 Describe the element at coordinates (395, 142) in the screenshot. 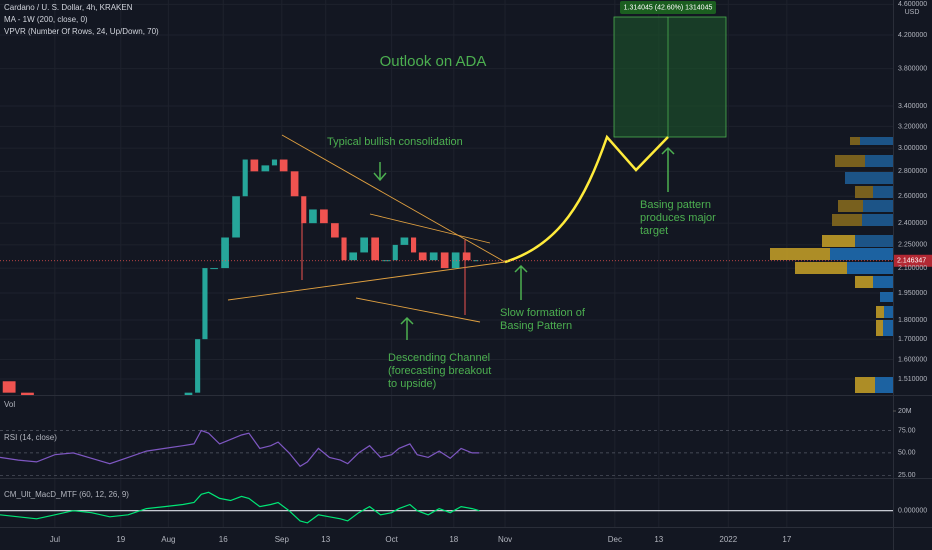

I see `annotation: Typical bullish consolidation` at that location.